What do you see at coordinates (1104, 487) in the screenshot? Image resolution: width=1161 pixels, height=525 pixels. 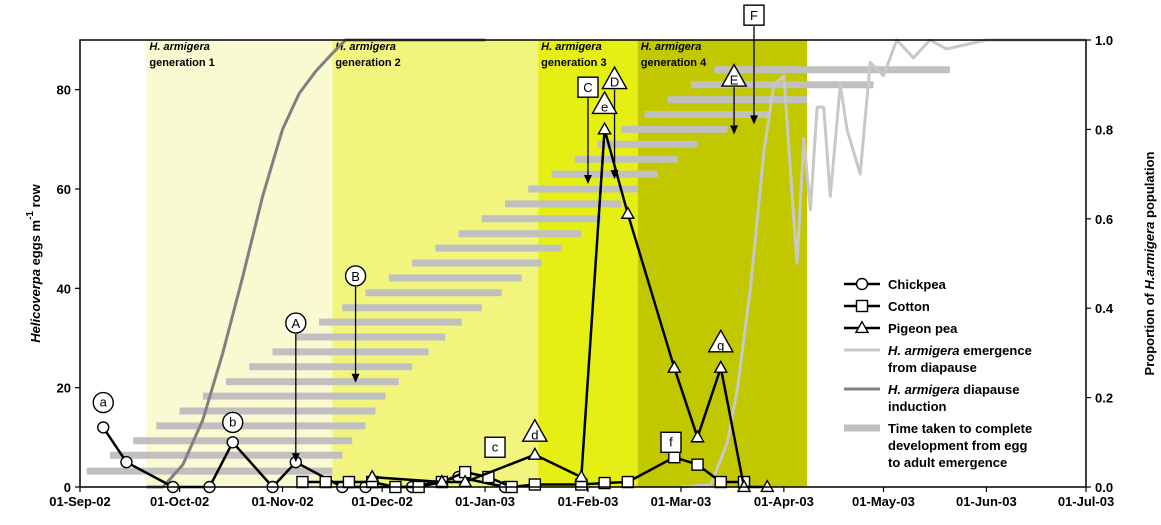 I see `y-right-tick-label-1: 0.0` at bounding box center [1104, 487].